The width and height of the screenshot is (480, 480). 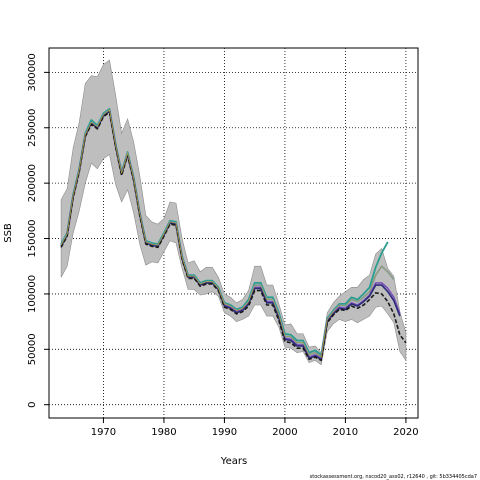 I want to click on y-tick-label: 250000, so click(x=32, y=128).